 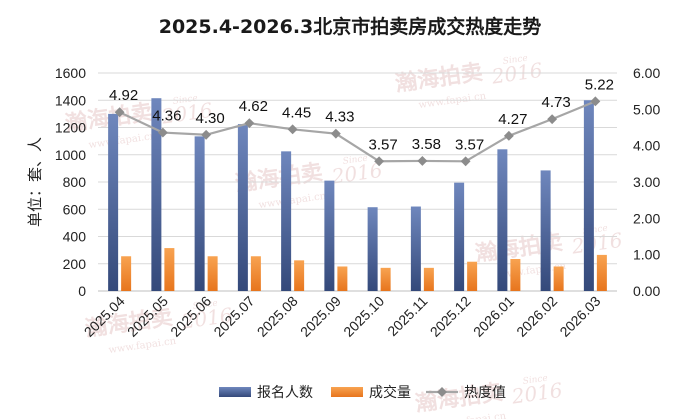 What do you see at coordinates (82, 291) in the screenshot?
I see `y-tick-label: 0` at bounding box center [82, 291].